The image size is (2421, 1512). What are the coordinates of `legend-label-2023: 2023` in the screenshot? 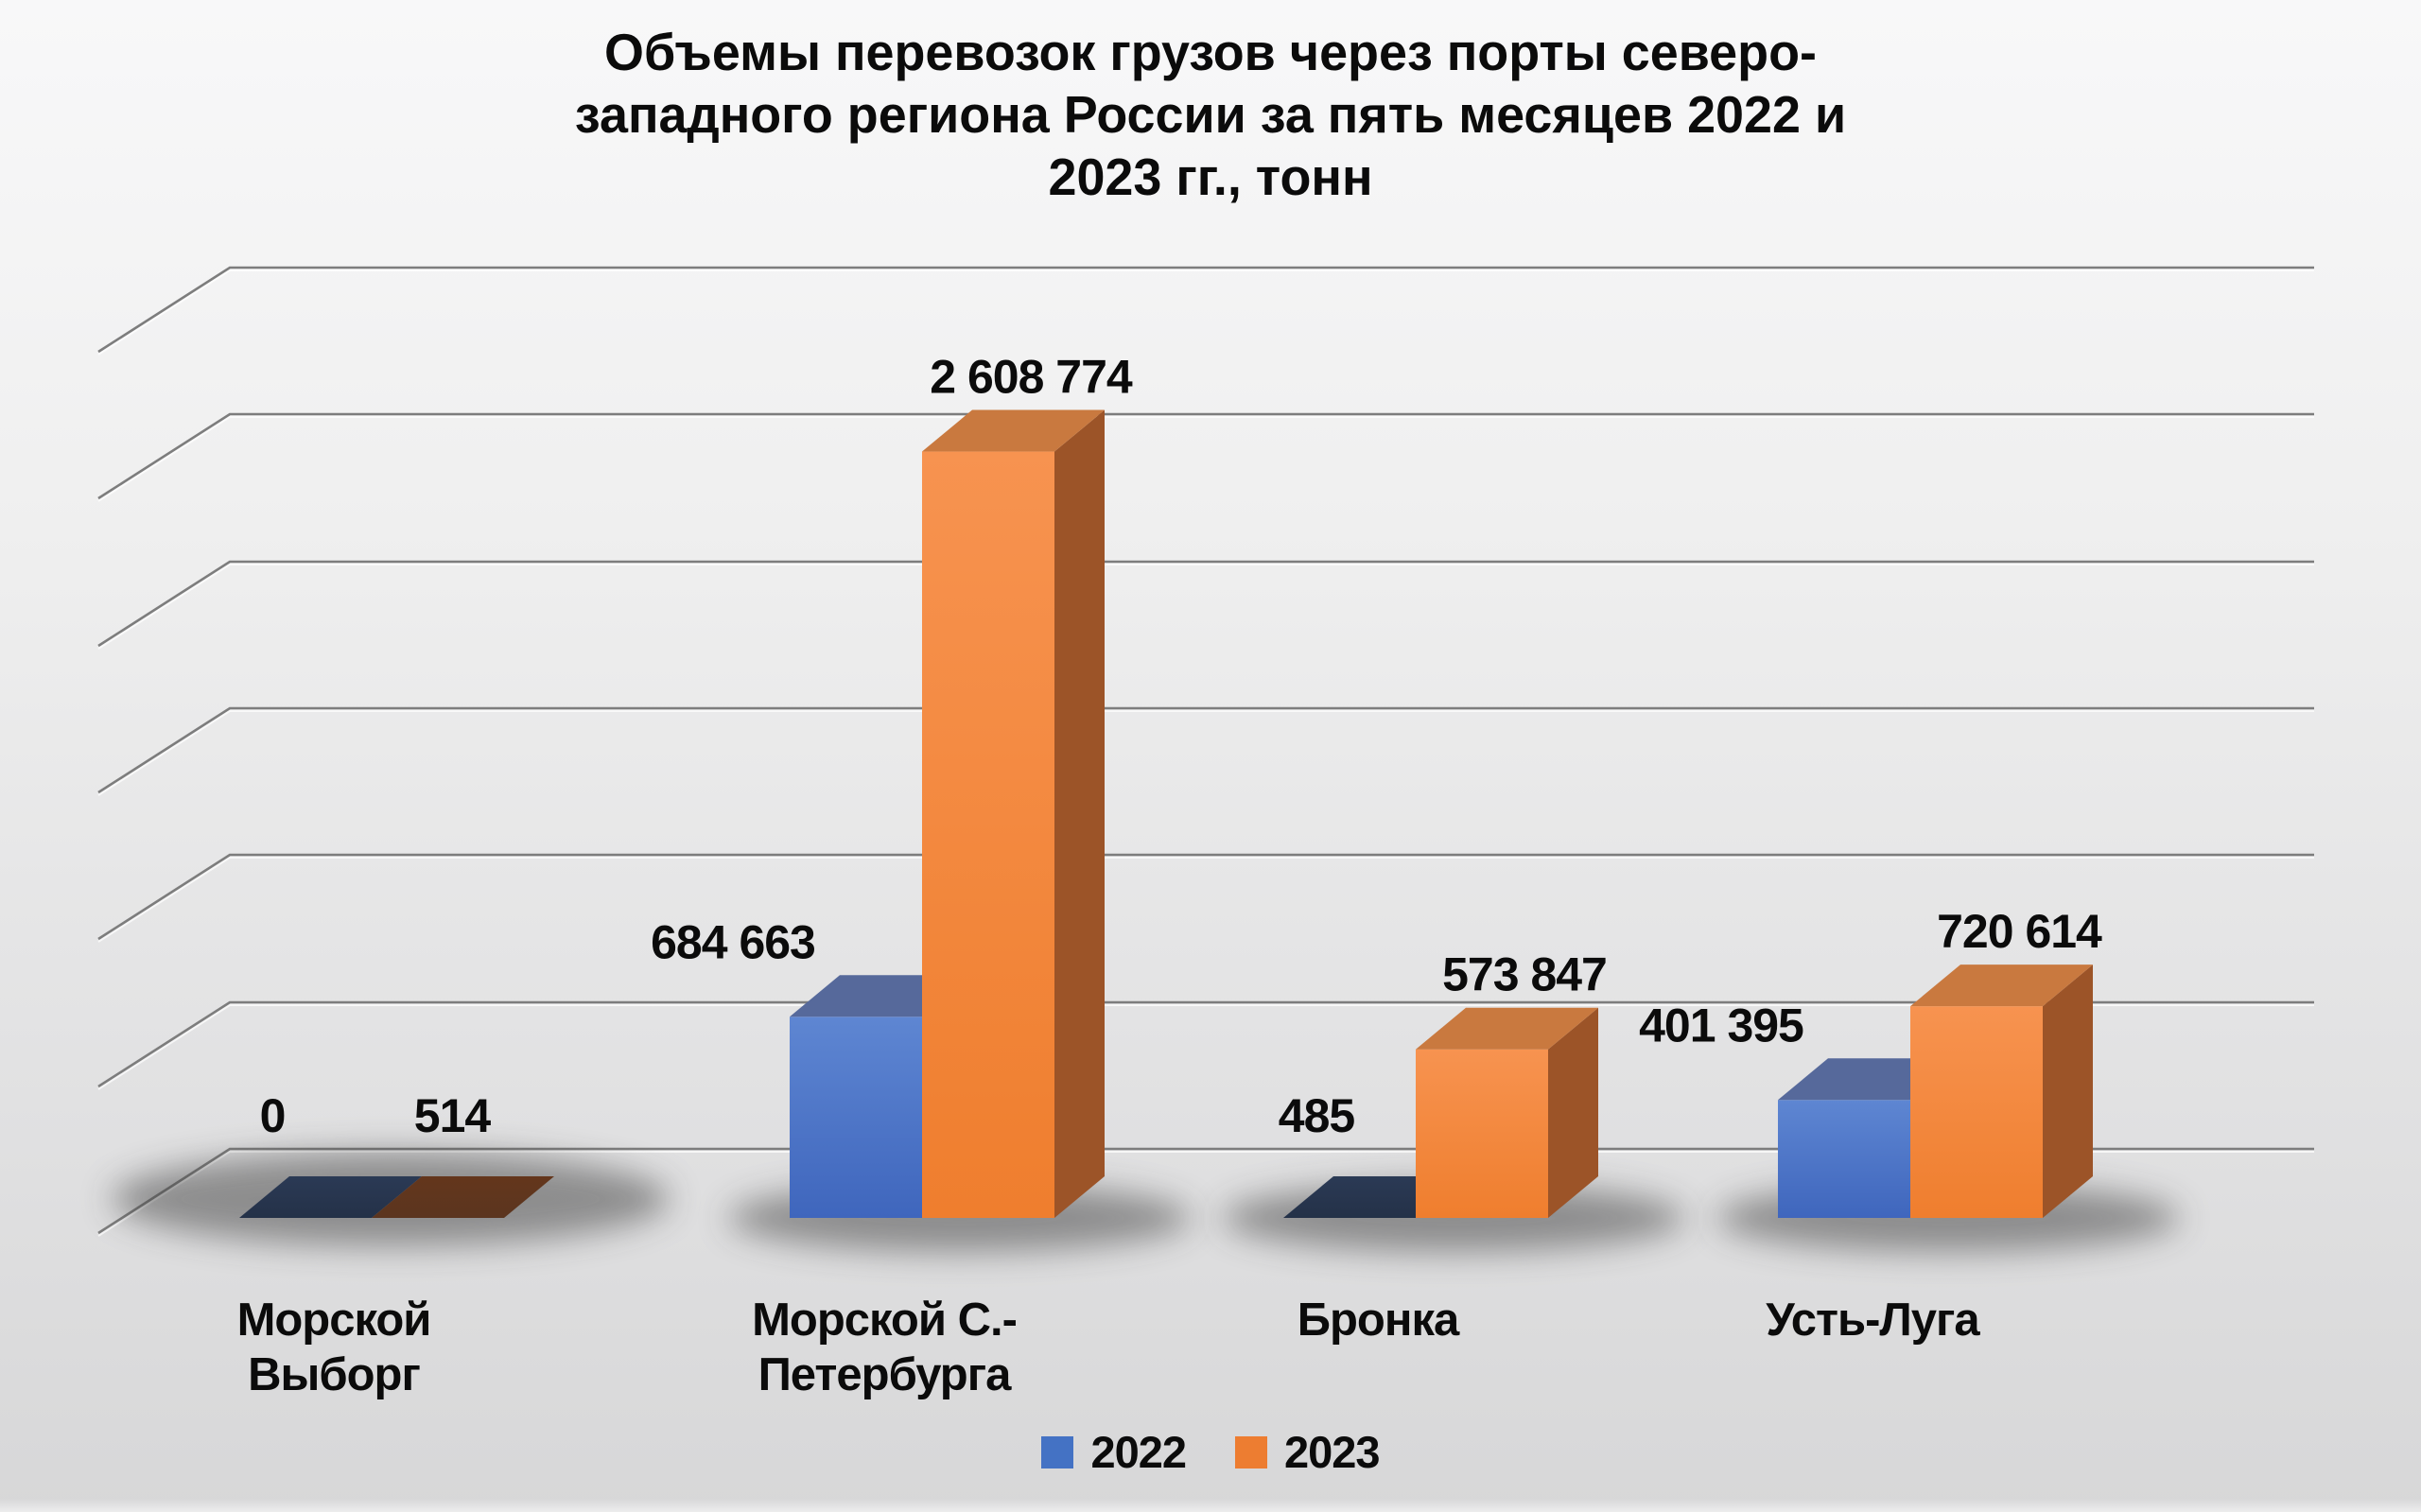 It's located at (1332, 1452).